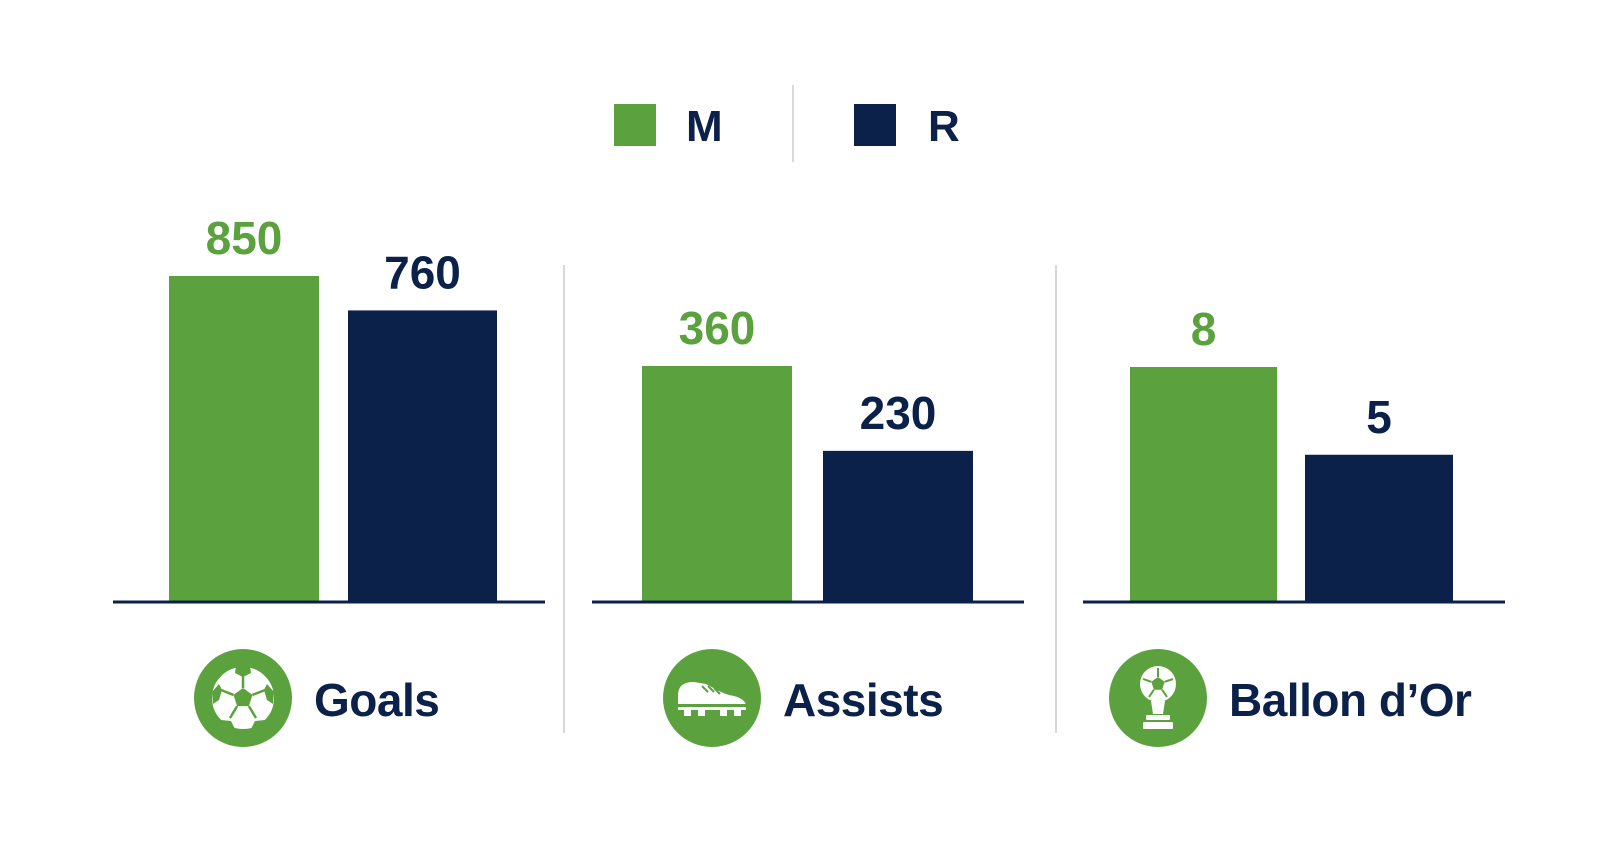  I want to click on bar-ballon-d-or-r, so click(1379, 527).